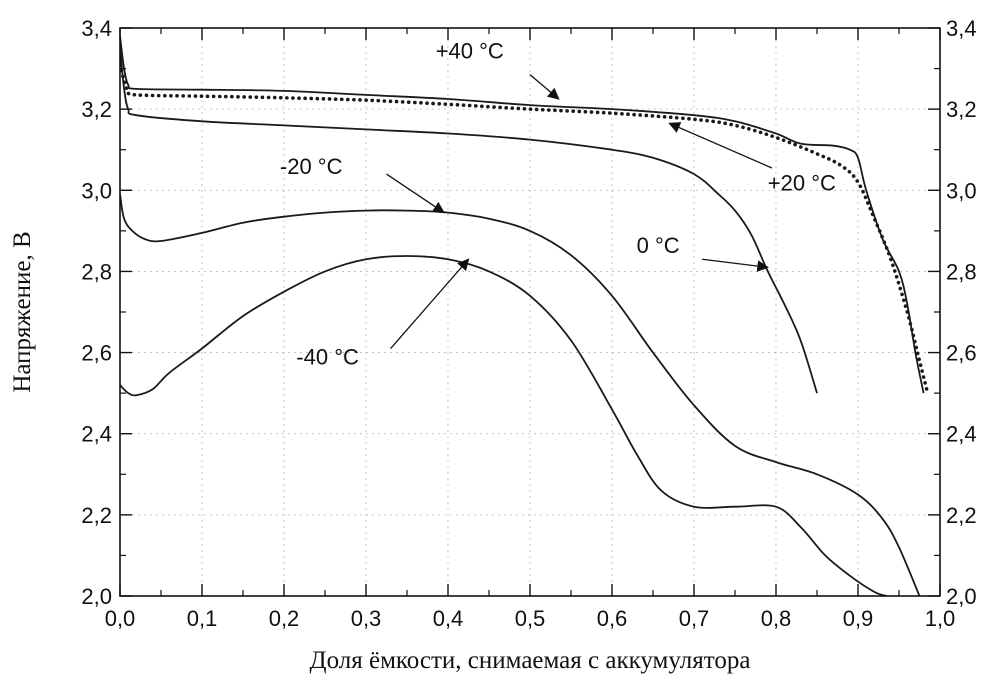 The height and width of the screenshot is (681, 1005). Describe the element at coordinates (22, 311) in the screenshot. I see `y-axis-title: Напряжение, В` at that location.